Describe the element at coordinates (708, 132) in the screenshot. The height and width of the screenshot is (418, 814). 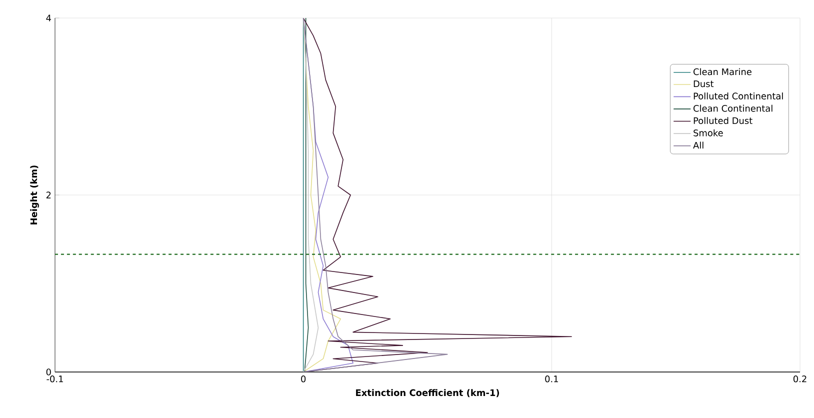
I see `legend-label: Smoke` at that location.